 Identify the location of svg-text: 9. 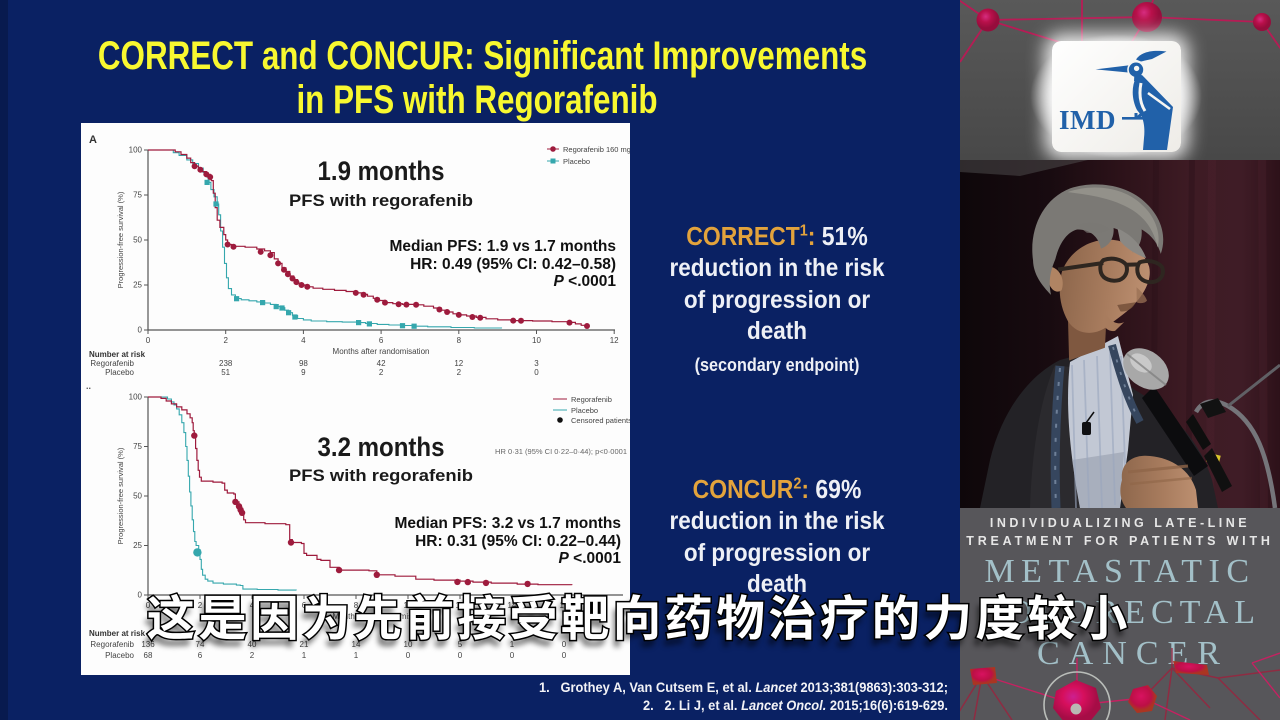
(303, 372).